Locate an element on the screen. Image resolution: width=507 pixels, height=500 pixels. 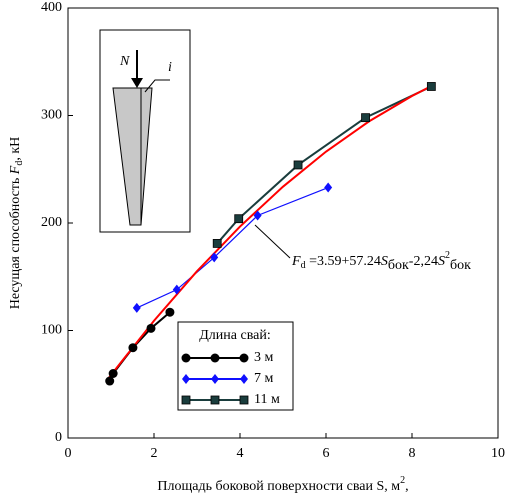
x-axis-label: Площадь боковой поверхности сваи S, м2, is located at coordinates (282, 484).